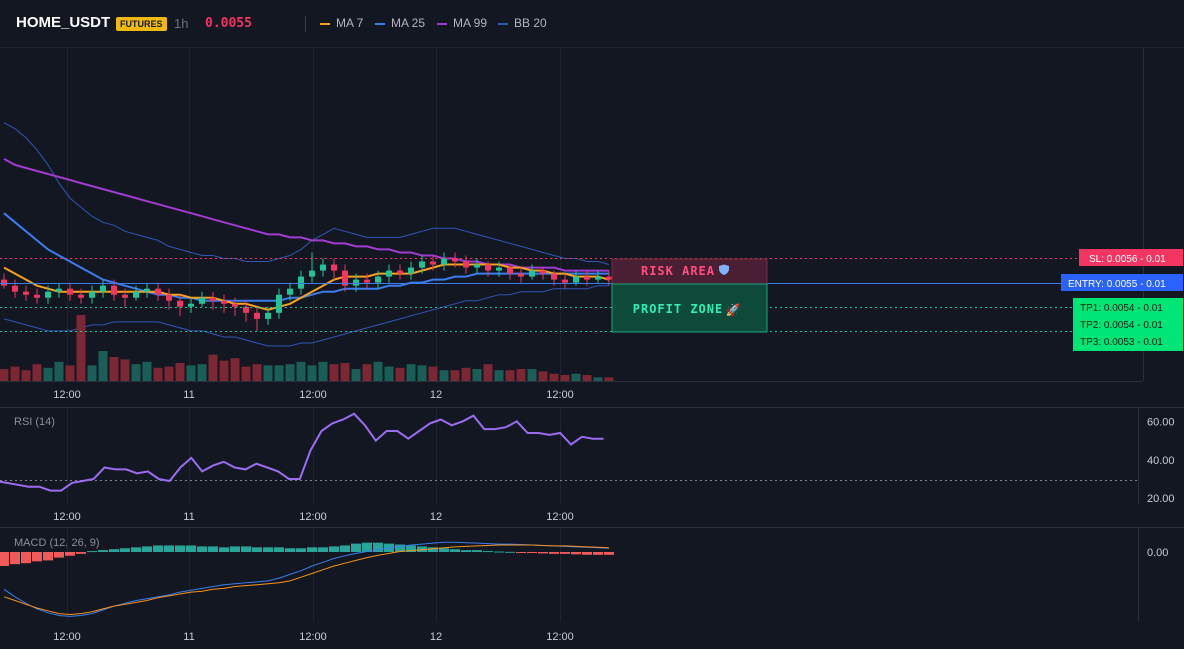  What do you see at coordinates (380, 23) in the screenshot?
I see `ma25-swatch-icon` at bounding box center [380, 23].